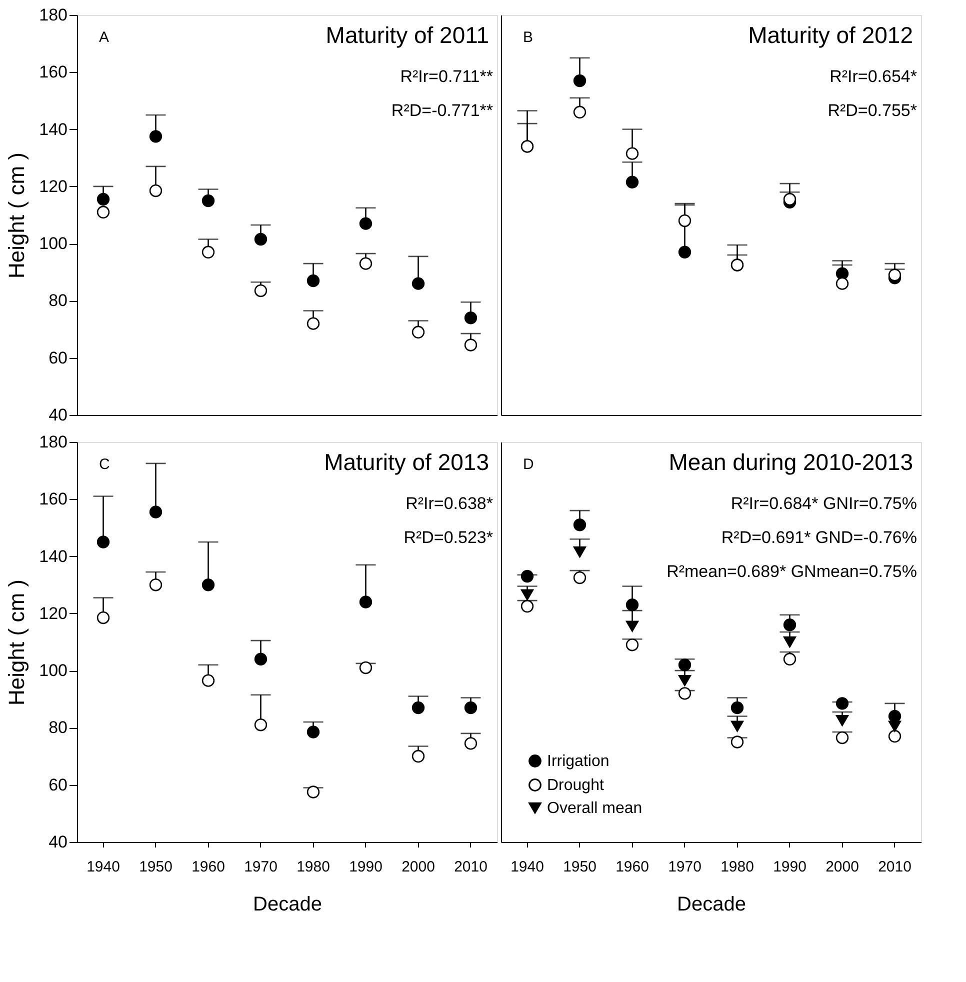 The height and width of the screenshot is (982, 966). Describe the element at coordinates (407, 35) in the screenshot. I see `chart-title: Maturity of 2011` at that location.